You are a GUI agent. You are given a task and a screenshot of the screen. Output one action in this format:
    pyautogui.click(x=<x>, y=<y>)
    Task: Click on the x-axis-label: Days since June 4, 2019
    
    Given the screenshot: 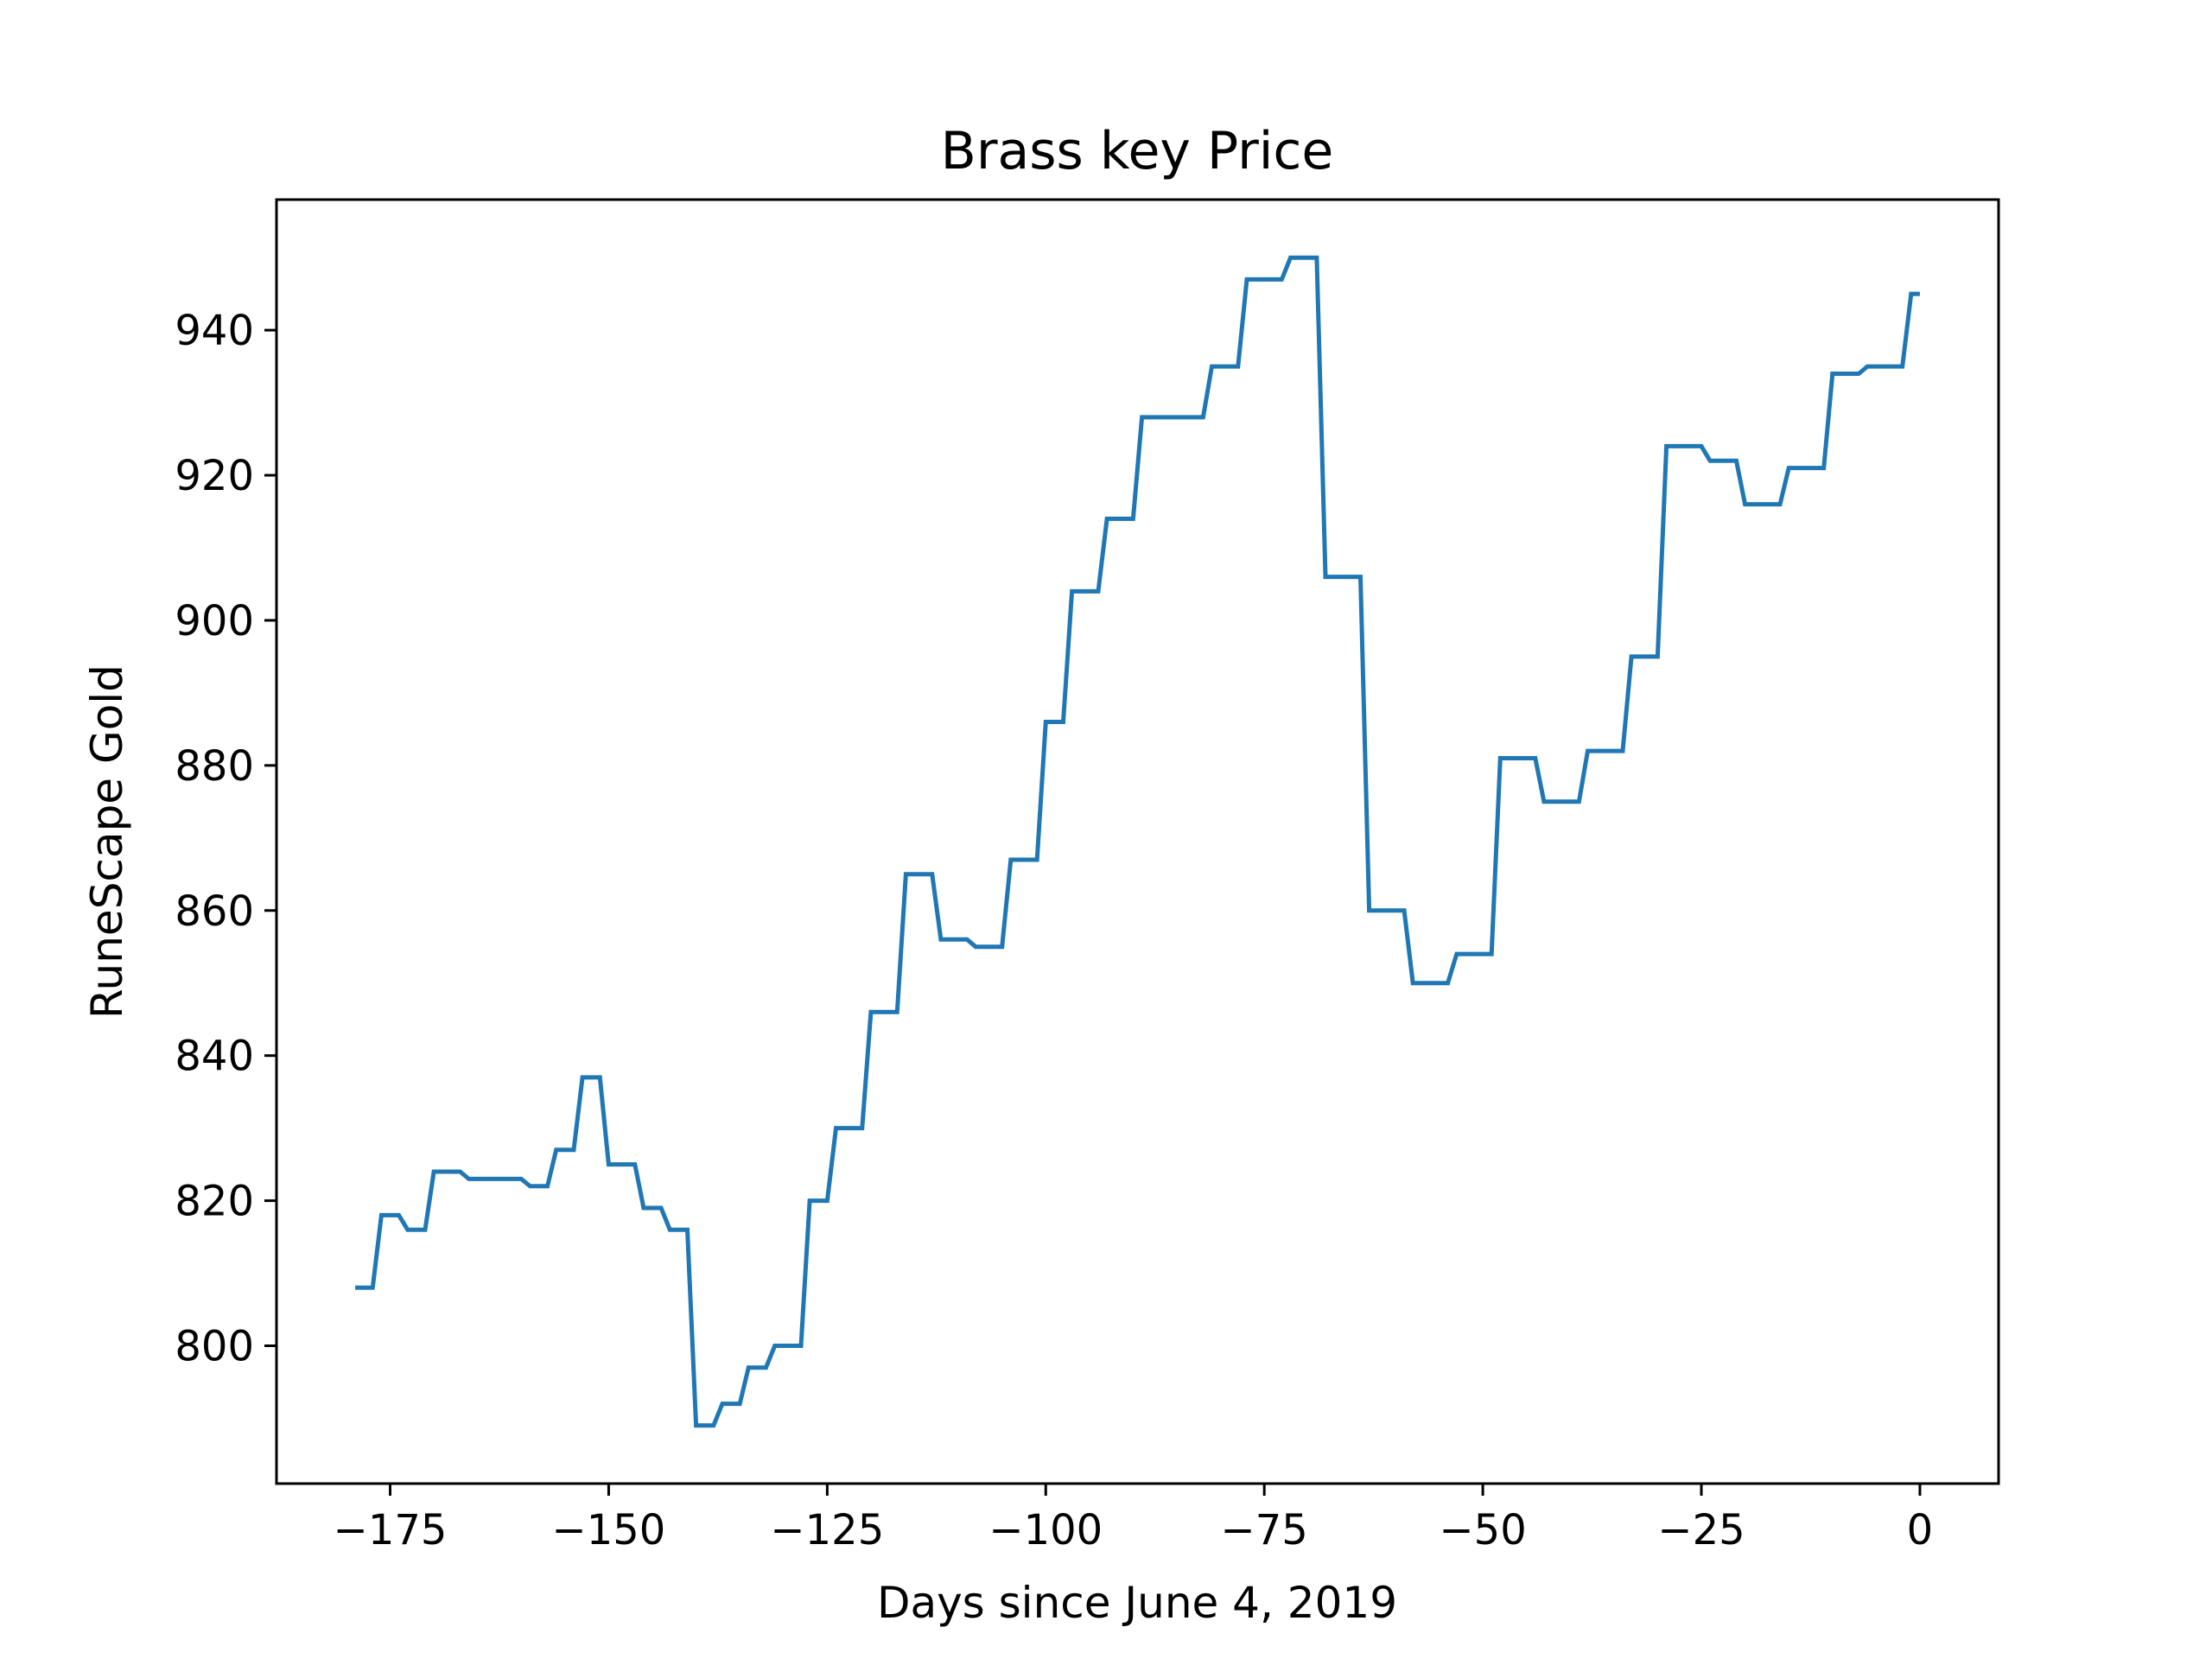 What is the action you would take?
    pyautogui.click(x=1137, y=1603)
    